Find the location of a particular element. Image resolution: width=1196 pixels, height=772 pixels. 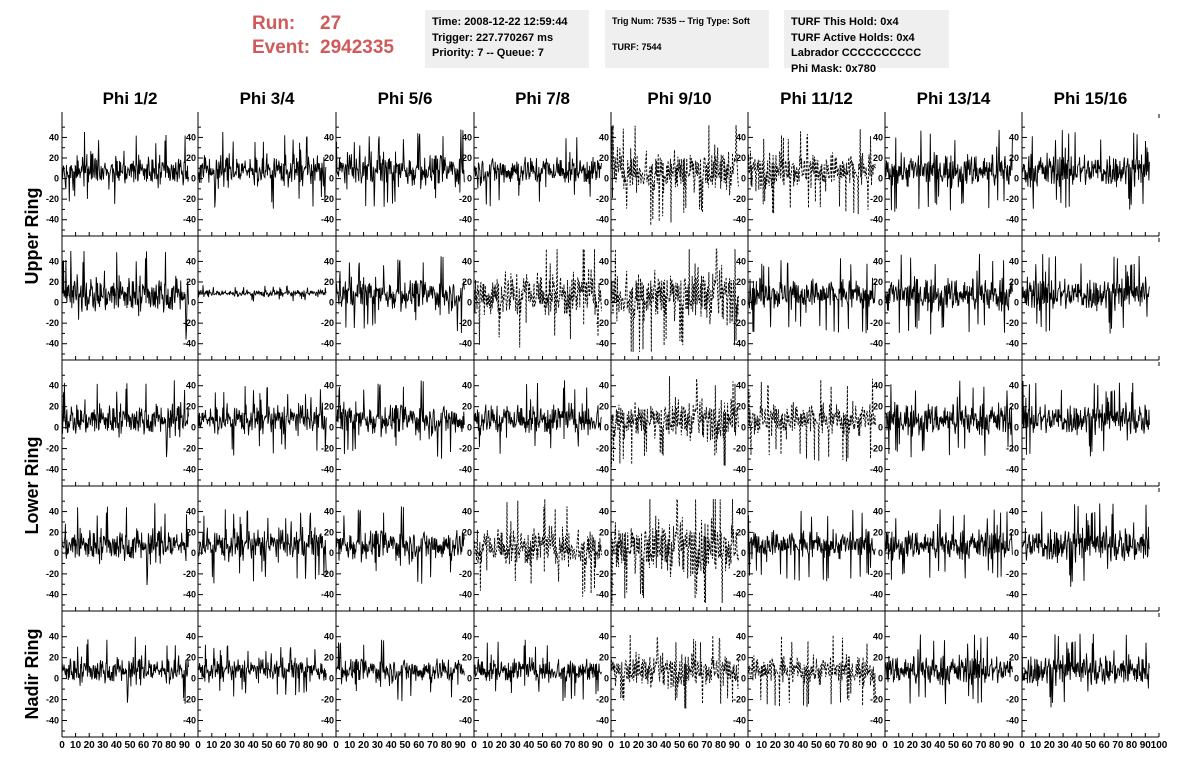

run-event-box: Run: 27 Event: 2942335 is located at coordinates (323, 36).